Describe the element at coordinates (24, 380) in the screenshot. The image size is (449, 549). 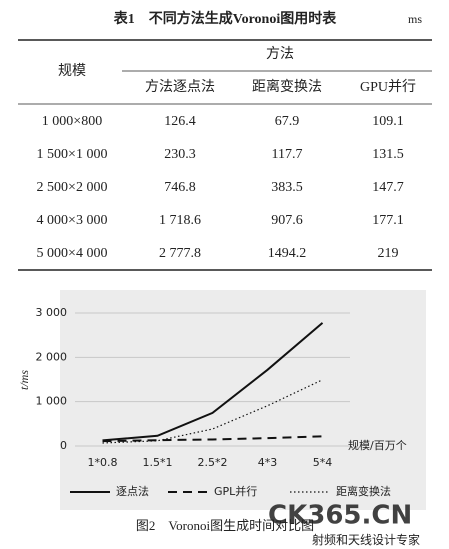
I see `y-label: t/ms` at that location.